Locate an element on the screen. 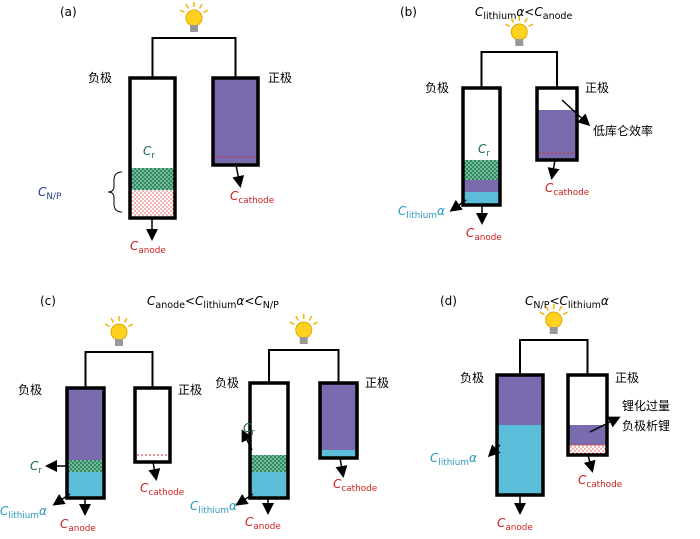 This screenshot has width=700, height=539. brace is located at coordinates (115, 192).